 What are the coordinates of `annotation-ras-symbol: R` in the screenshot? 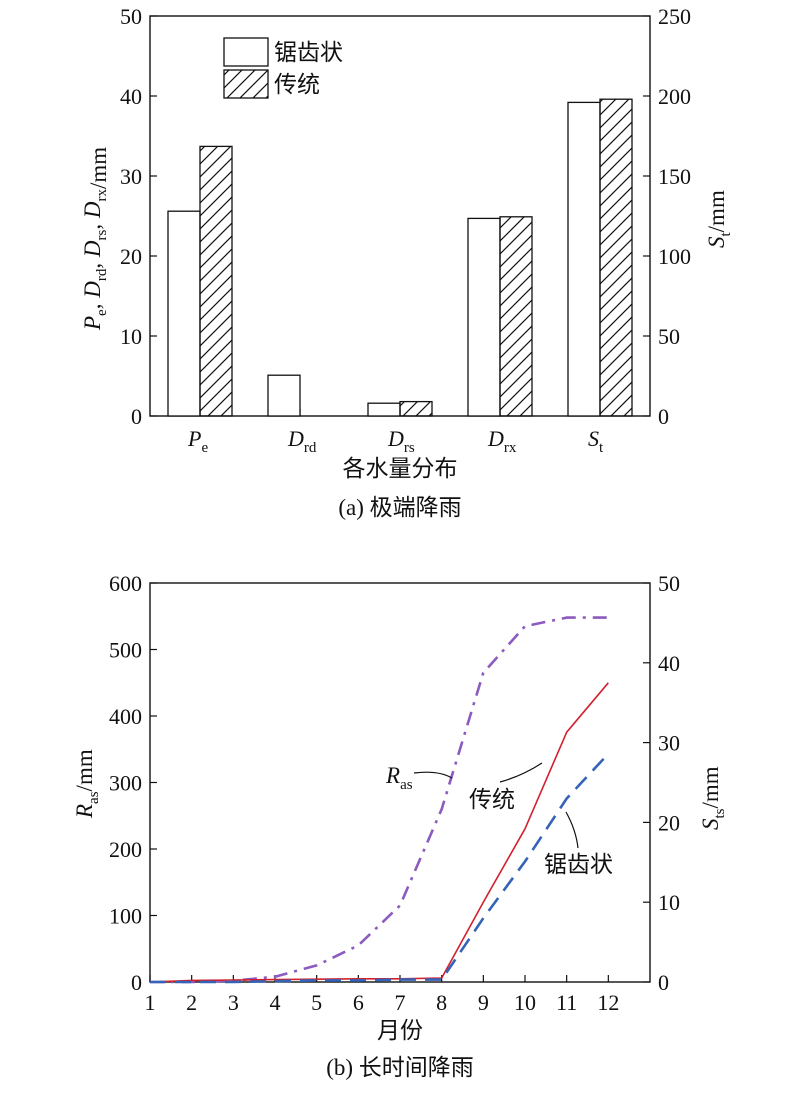 It's located at (392, 775).